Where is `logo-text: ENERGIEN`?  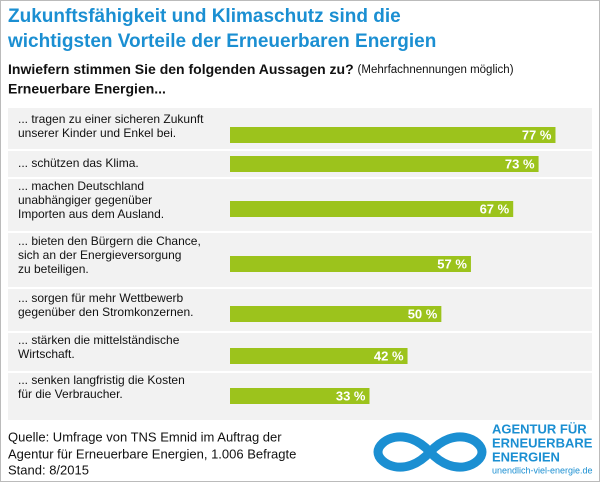 logo-text: ENERGIEN is located at coordinates (526, 456).